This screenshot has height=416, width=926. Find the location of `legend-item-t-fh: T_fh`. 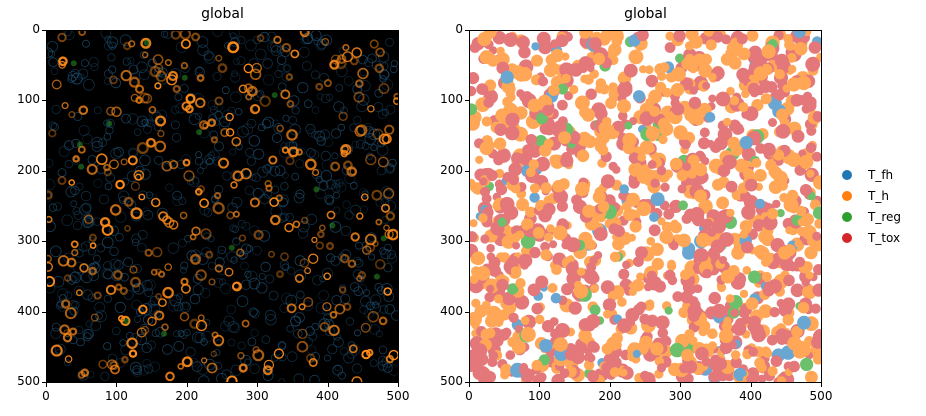

legend-item-t-fh: T_fh is located at coordinates (868, 174).